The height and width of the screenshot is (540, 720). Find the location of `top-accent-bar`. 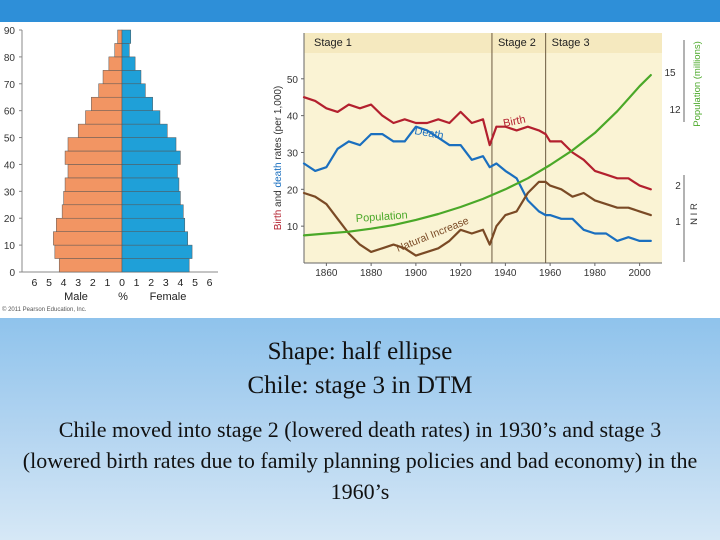

top-accent-bar is located at coordinates (360, 11).